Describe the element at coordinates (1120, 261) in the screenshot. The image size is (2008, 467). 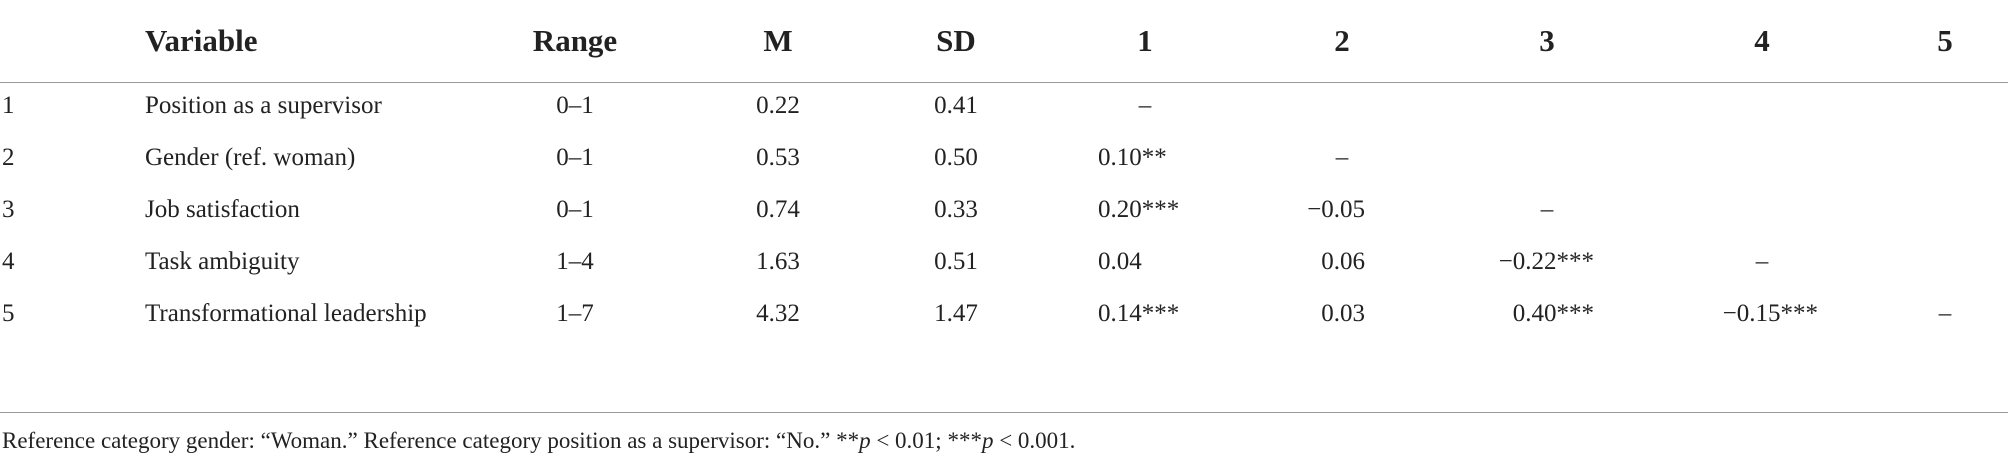
I see `cell: 0.04` at that location.